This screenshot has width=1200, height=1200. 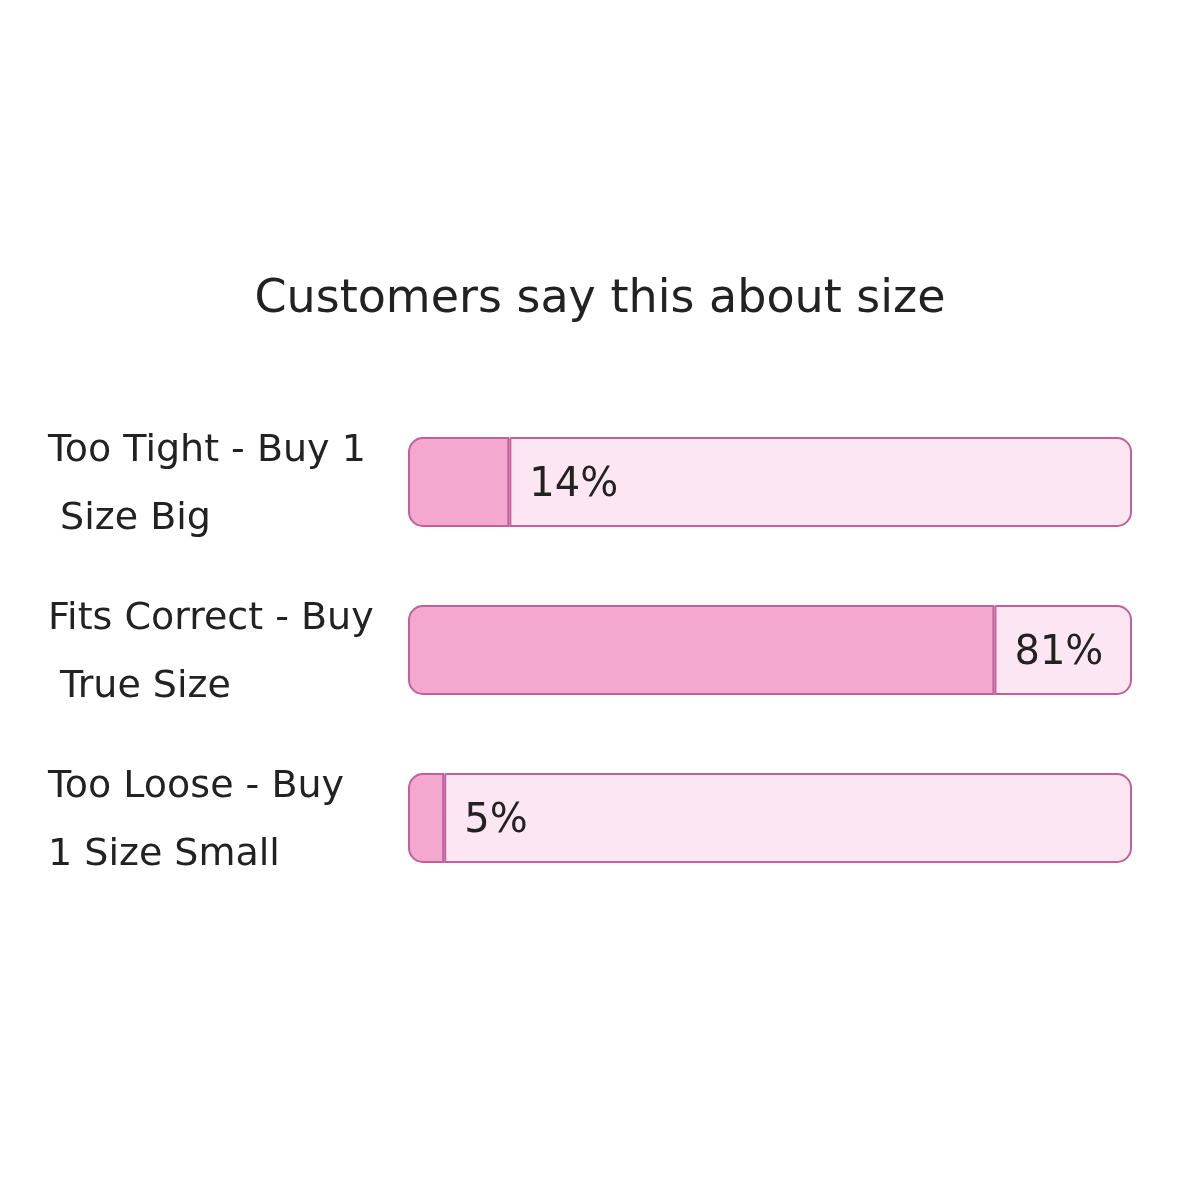 I want to click on y-tick-label: Fits Correct - Buy True Size, so click(x=211, y=650).